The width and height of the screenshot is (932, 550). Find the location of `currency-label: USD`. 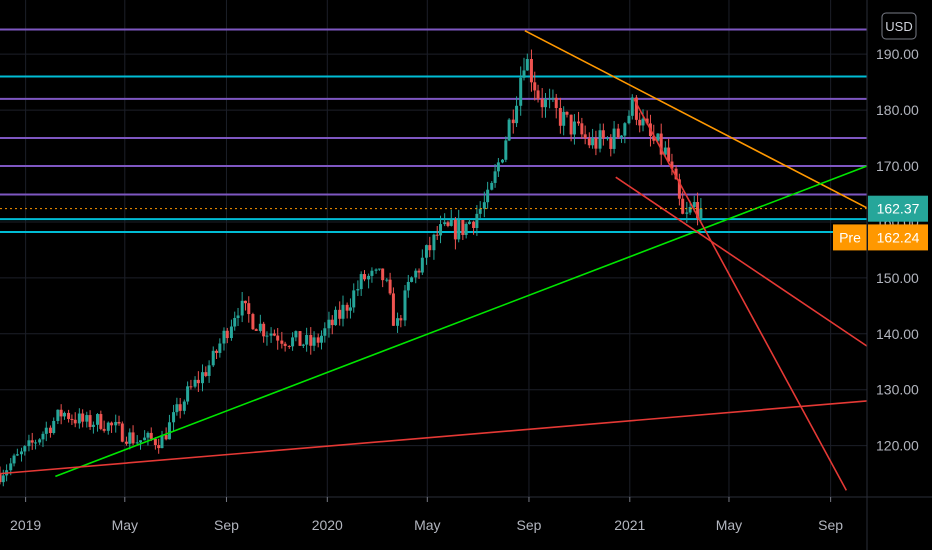

currency-label: USD is located at coordinates (898, 26).